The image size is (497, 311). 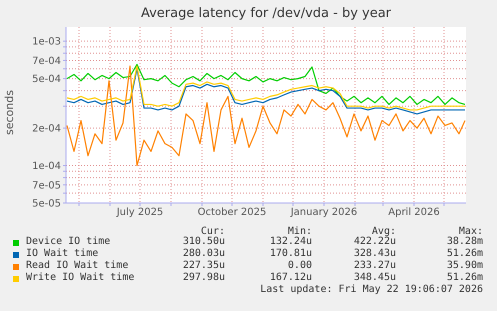 I want to click on text: 328.43u, so click(x=375, y=253).